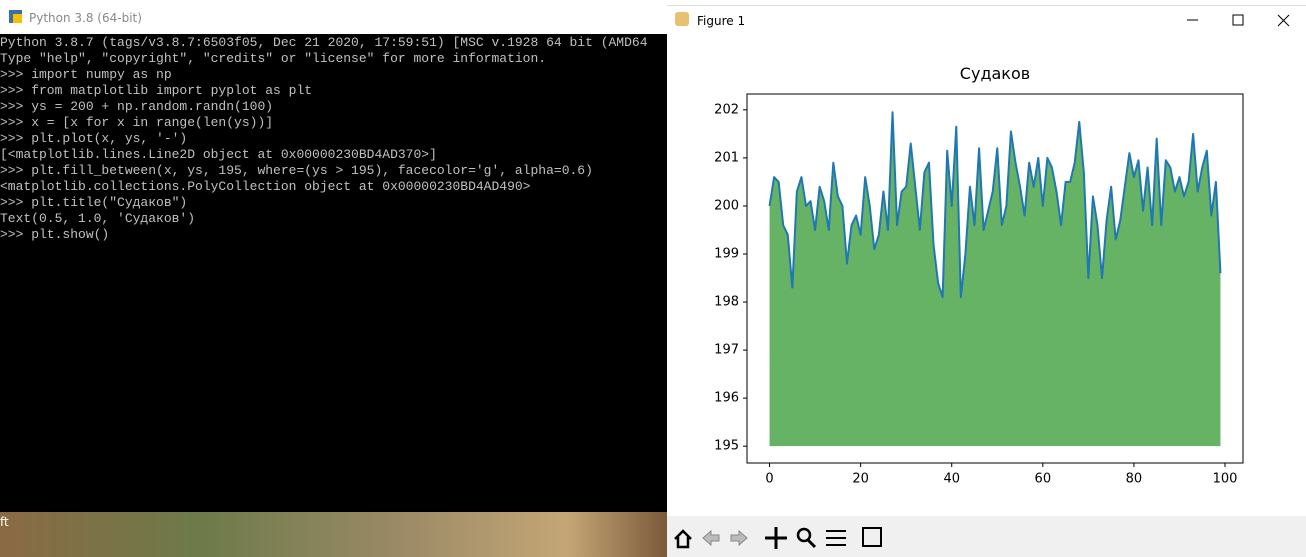 The width and height of the screenshot is (1306, 557). I want to click on close-button, so click(1283, 20).